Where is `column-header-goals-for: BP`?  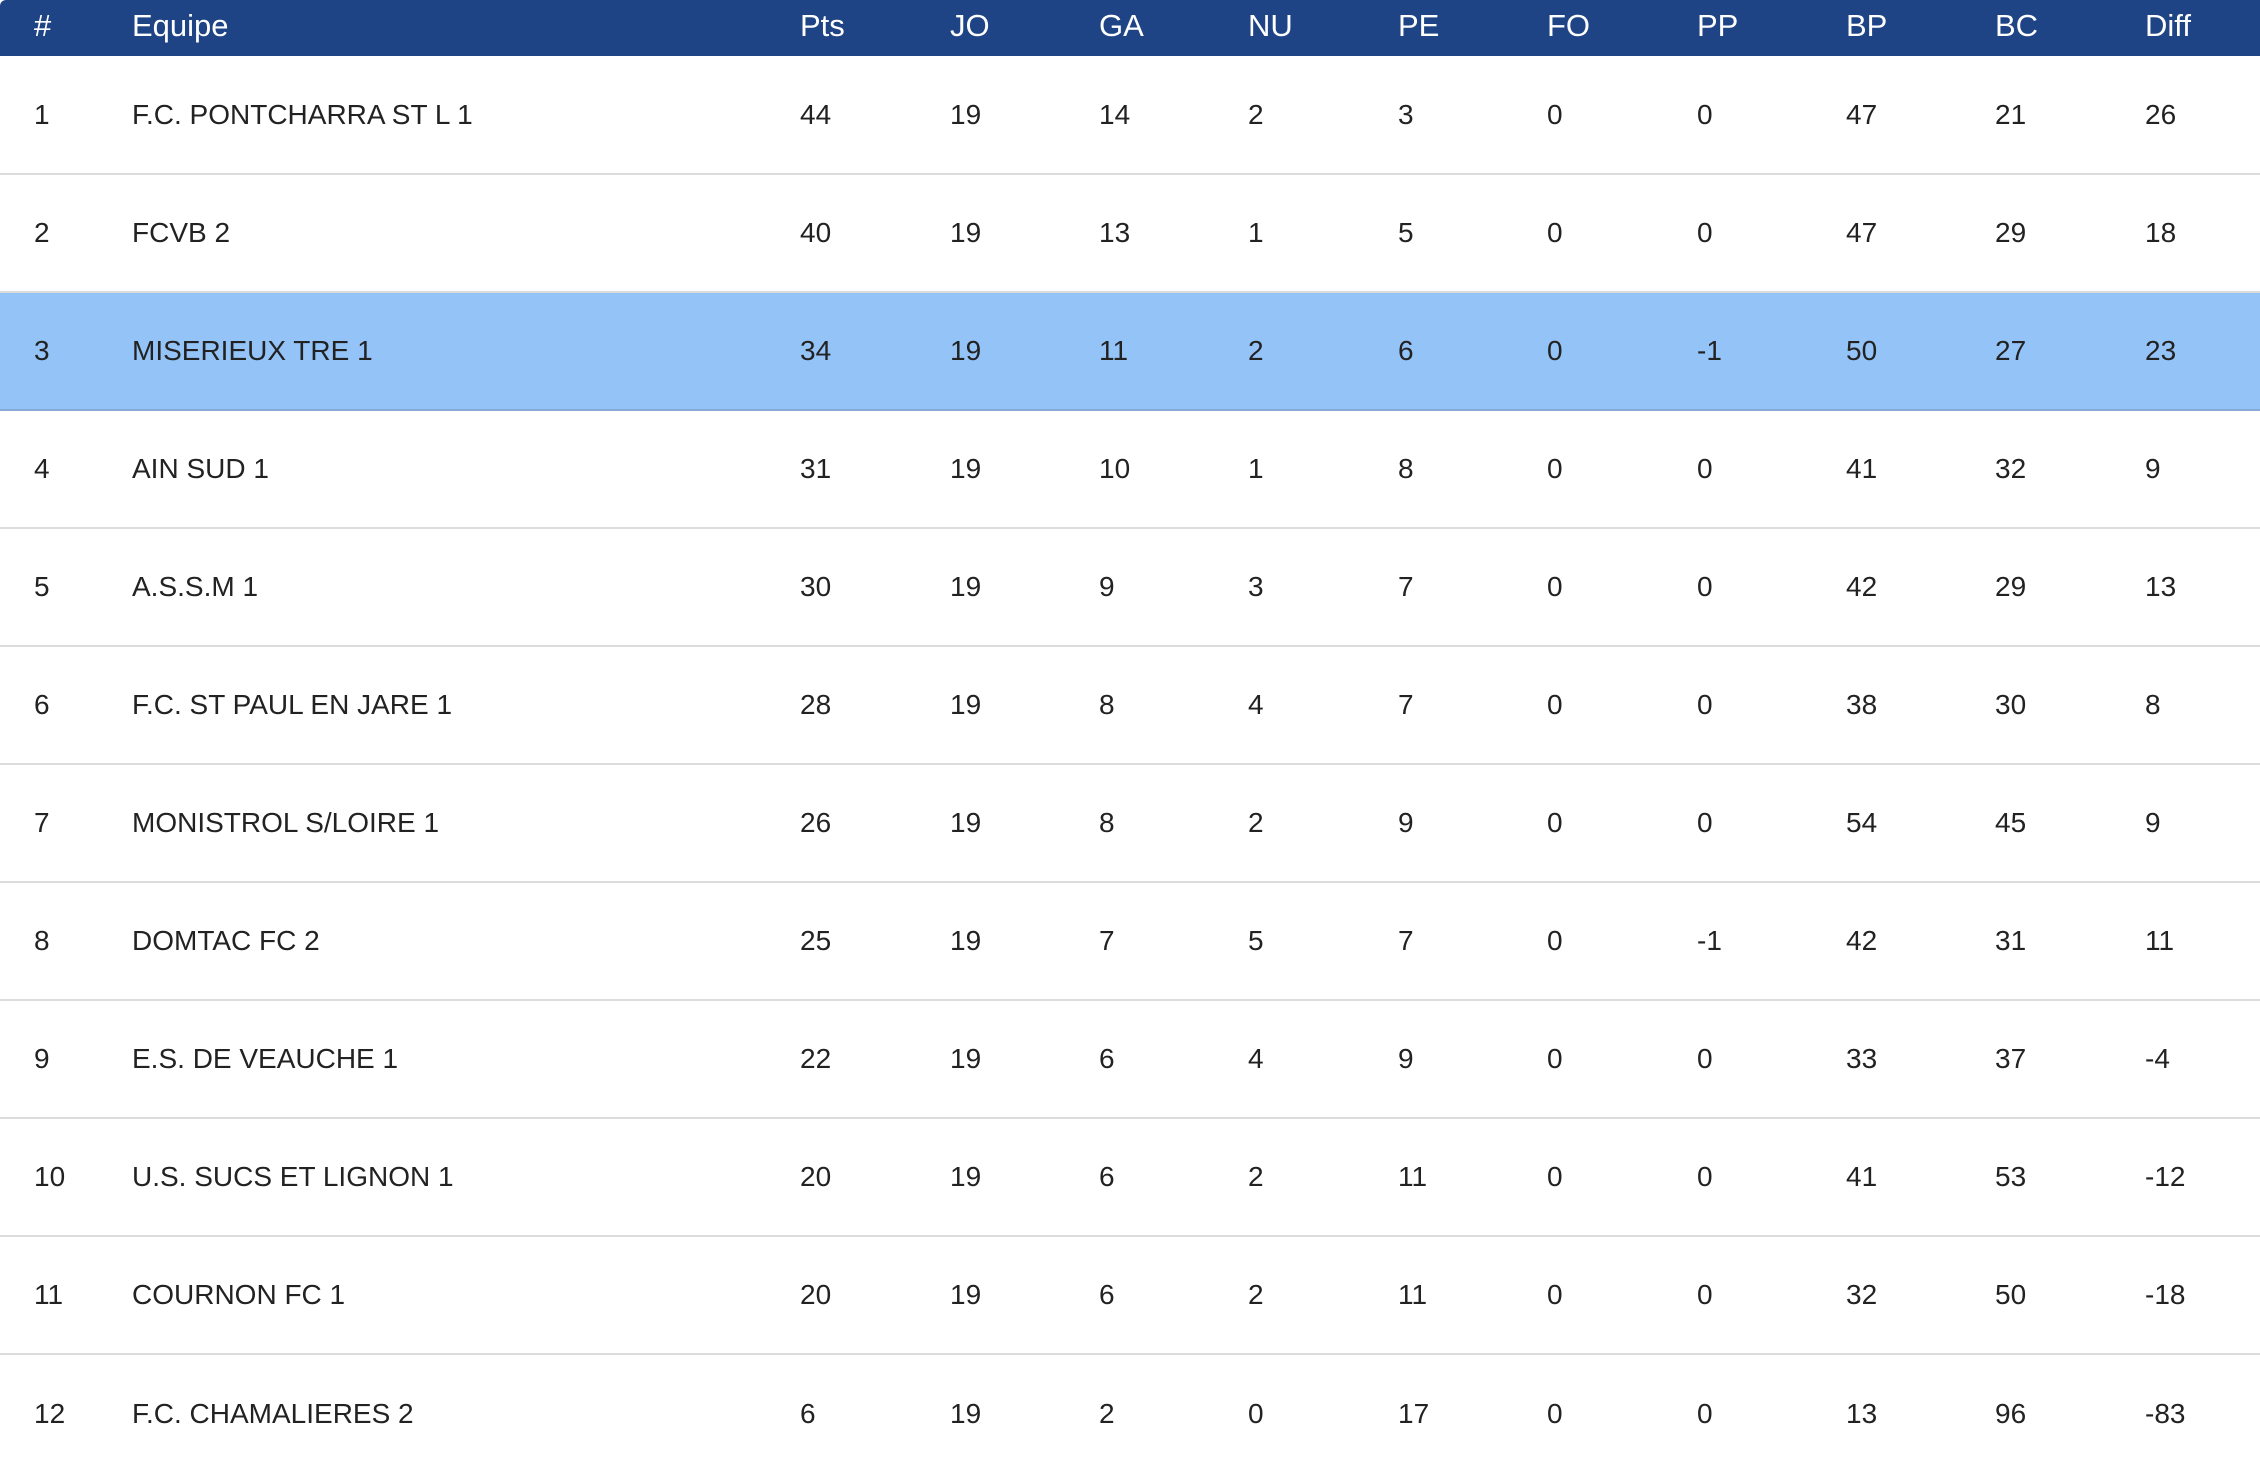 column-header-goals-for: BP is located at coordinates (1867, 25).